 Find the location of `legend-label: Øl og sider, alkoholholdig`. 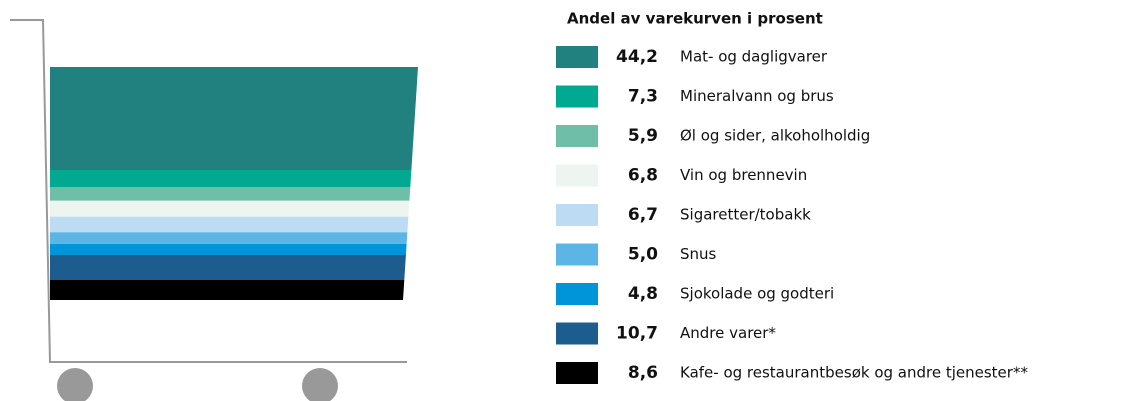

legend-label: Øl og sider, alkoholholdig is located at coordinates (775, 136).